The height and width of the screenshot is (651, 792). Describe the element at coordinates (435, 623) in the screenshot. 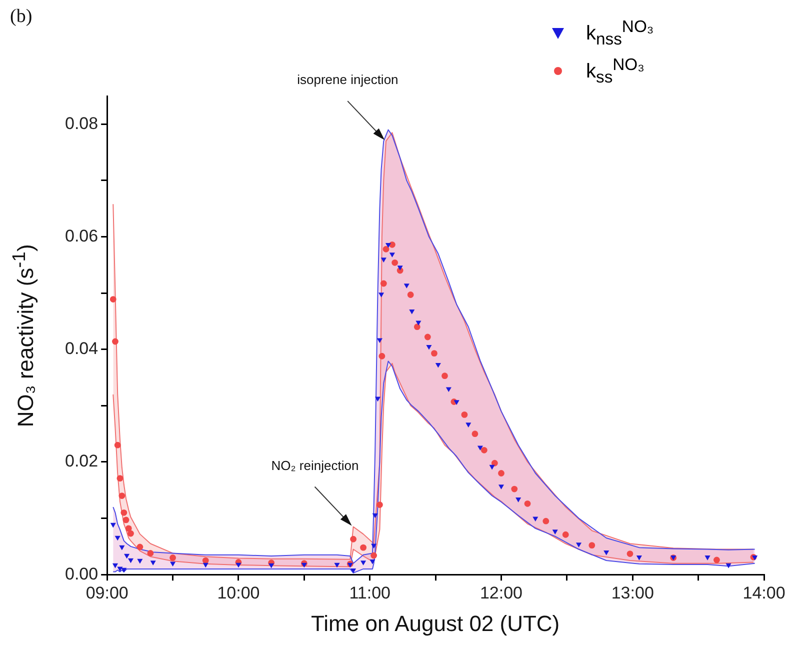

I see `x-axis-title: Time on August 02 (UTC)` at that location.